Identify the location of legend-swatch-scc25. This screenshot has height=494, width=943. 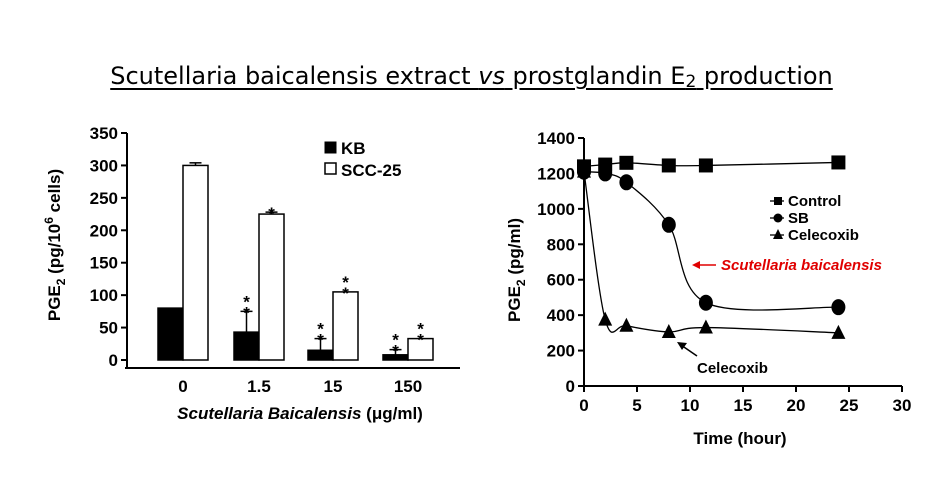
(330, 168).